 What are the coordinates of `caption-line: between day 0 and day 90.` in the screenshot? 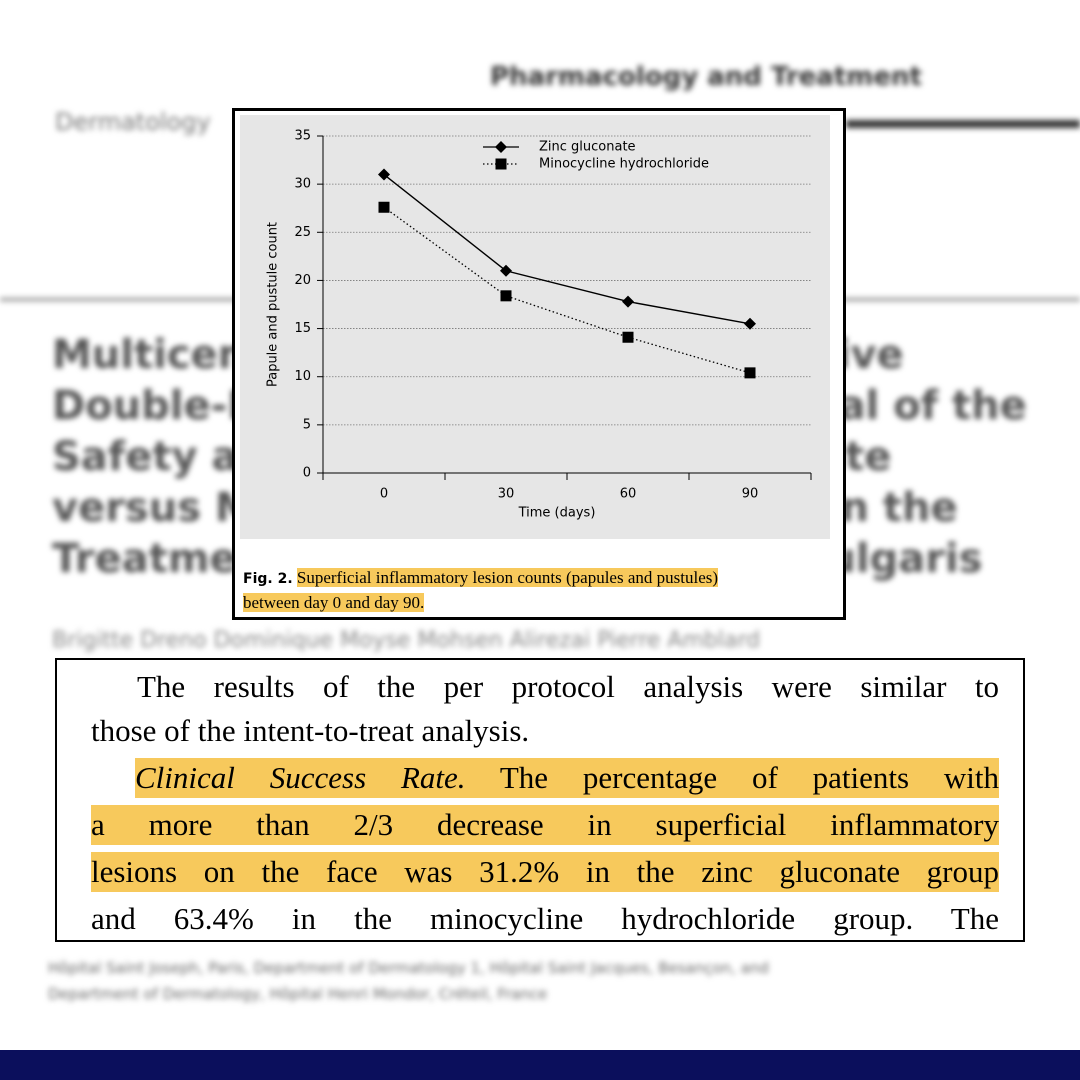 It's located at (480, 602).